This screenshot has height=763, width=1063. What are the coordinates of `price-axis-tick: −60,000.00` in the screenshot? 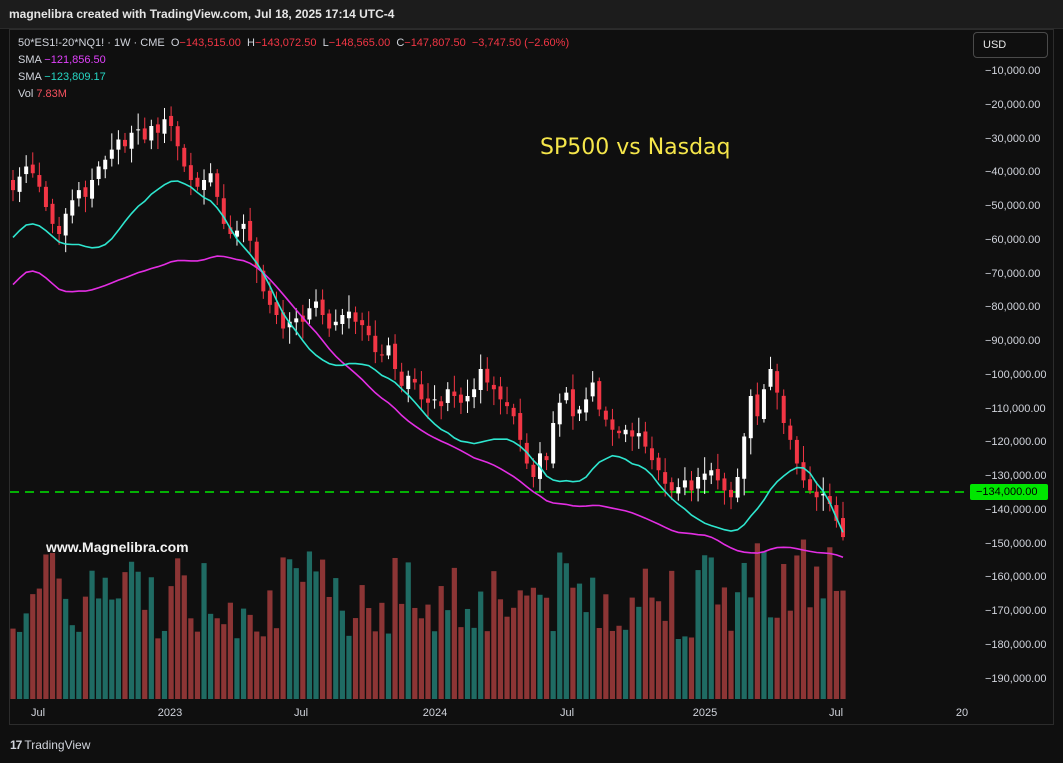 It's located at (1013, 239).